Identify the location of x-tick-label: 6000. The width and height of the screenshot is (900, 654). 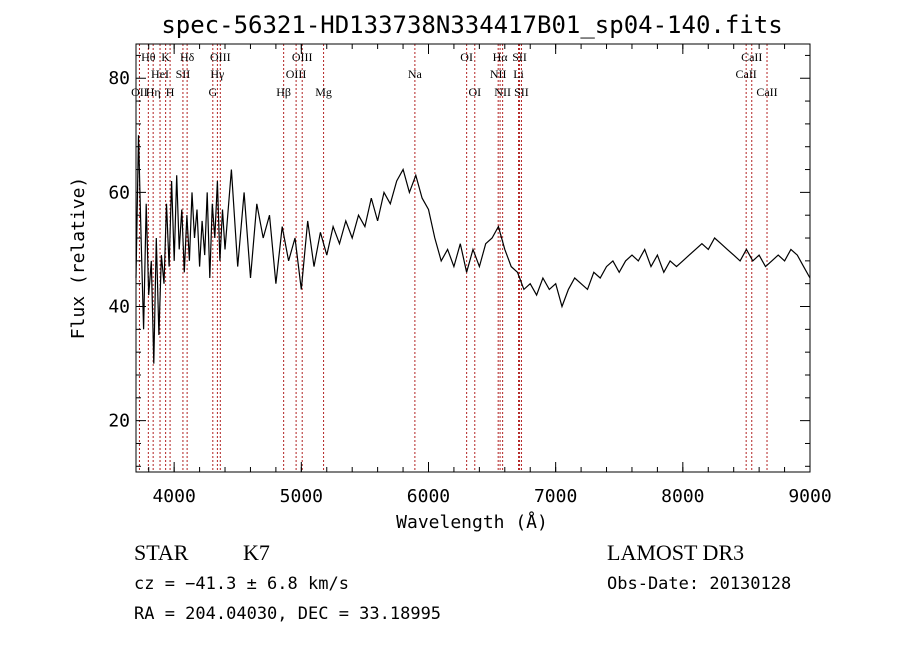
(428, 496).